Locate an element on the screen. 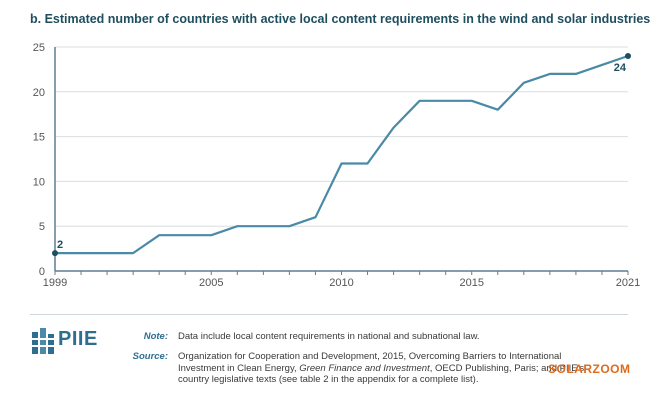 The height and width of the screenshot is (405, 650). start-point-marker is located at coordinates (55, 253).